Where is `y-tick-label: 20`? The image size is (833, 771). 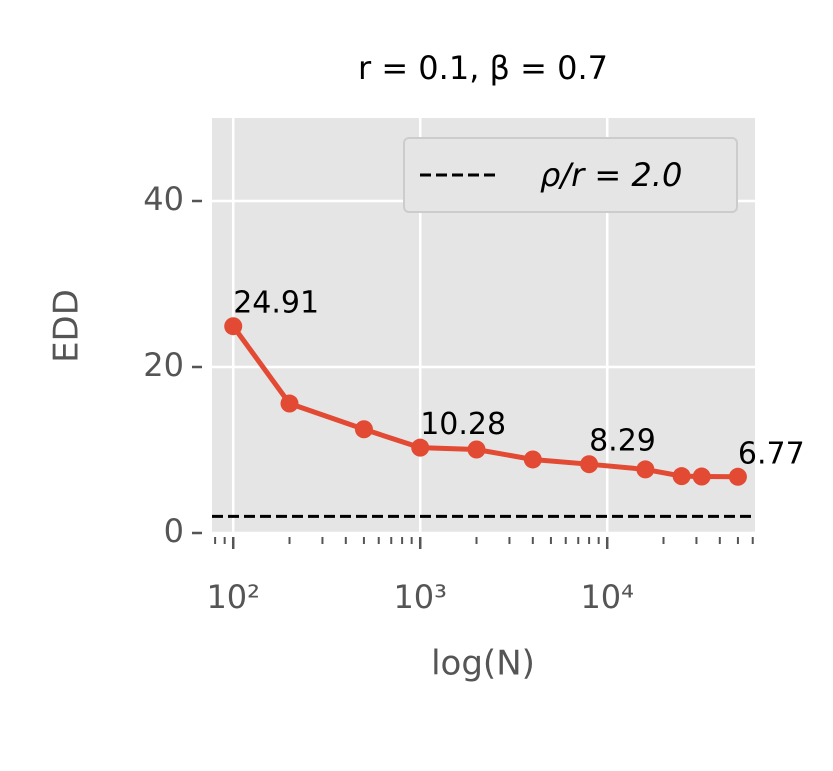
y-tick-label: 20 is located at coordinates (163, 365).